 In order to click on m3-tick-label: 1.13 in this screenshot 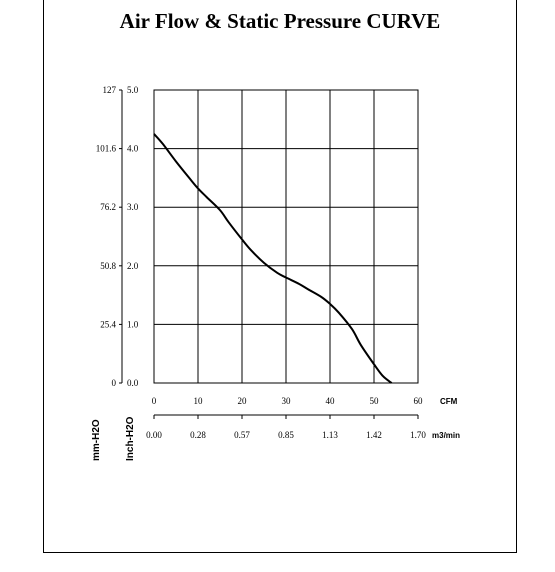, I will do `click(330, 435)`.